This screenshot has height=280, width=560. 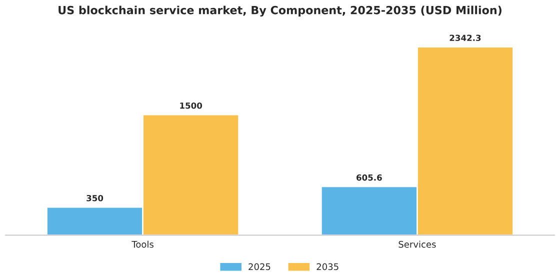 What do you see at coordinates (191, 105) in the screenshot?
I see `data-label: 1500` at bounding box center [191, 105].